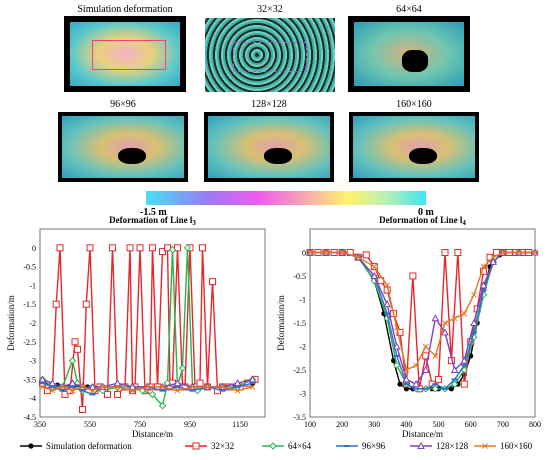 This screenshot has height=460, width=550. I want to click on colorbar, so click(286, 198).